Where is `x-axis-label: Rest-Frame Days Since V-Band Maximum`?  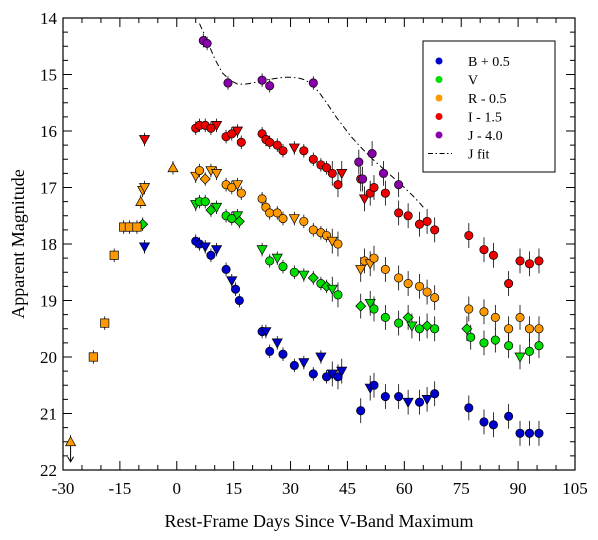 x-axis-label: Rest-Frame Days Since V-Band Maximum is located at coordinates (319, 521).